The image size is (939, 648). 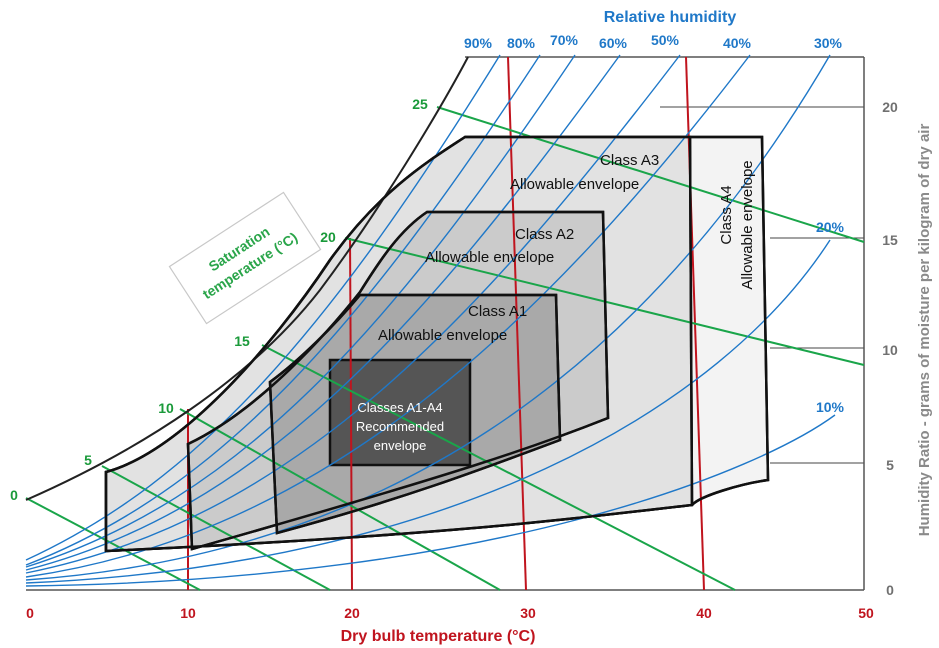 What do you see at coordinates (574, 184) in the screenshot?
I see `a3-subtitle: Allowable envelope` at bounding box center [574, 184].